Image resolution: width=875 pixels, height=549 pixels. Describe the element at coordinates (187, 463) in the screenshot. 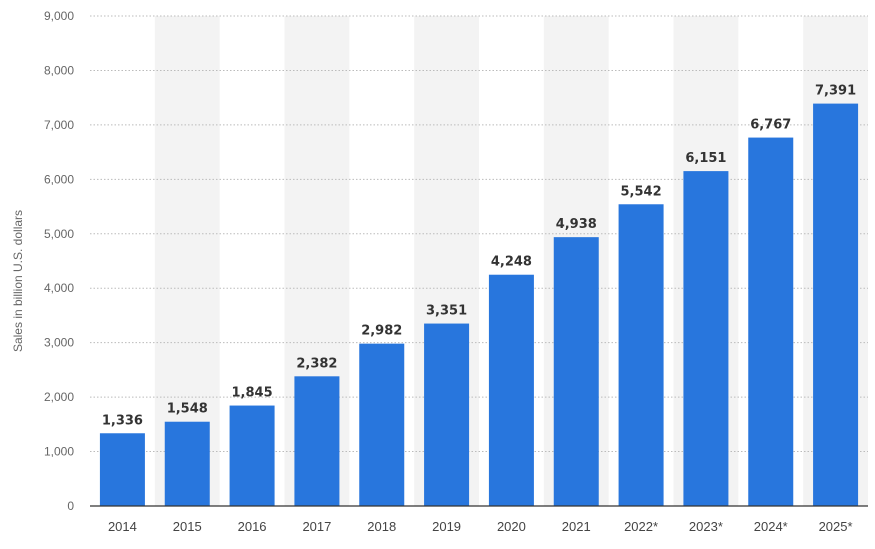

I see `bar-2015` at that location.